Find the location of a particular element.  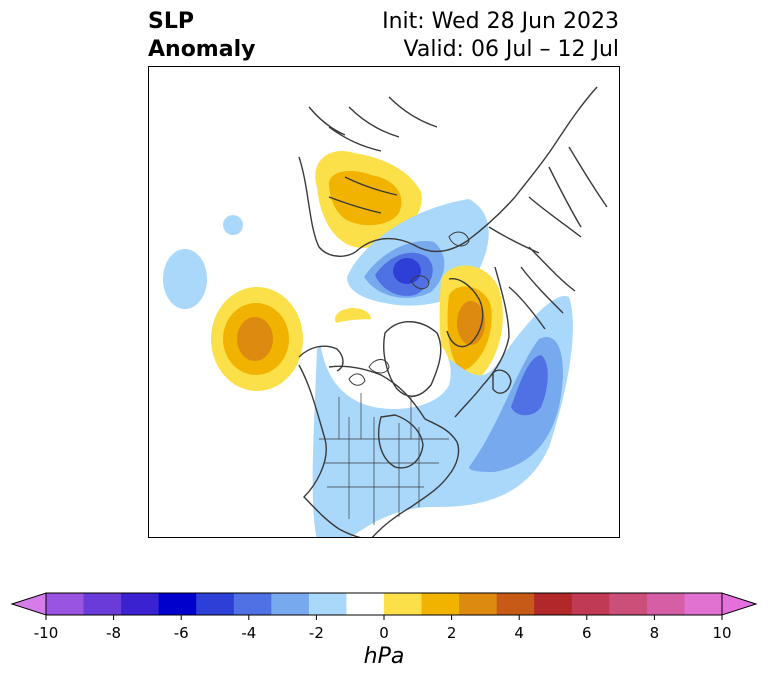

title-line-2: Anomaly is located at coordinates (202, 49).